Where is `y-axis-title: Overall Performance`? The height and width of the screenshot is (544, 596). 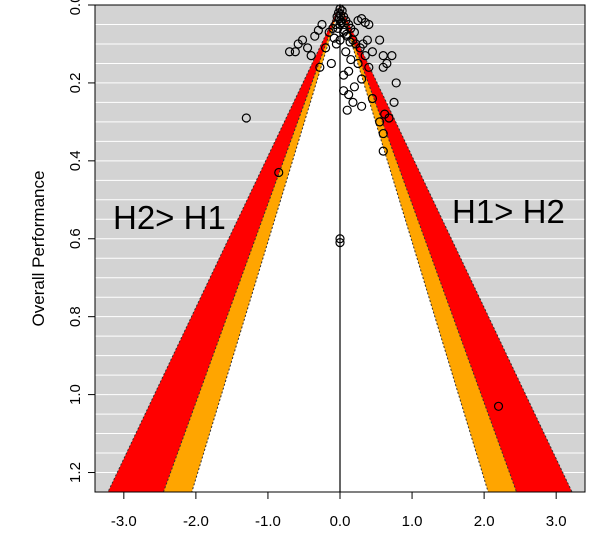
y-axis-title: Overall Performance is located at coordinates (38, 249).